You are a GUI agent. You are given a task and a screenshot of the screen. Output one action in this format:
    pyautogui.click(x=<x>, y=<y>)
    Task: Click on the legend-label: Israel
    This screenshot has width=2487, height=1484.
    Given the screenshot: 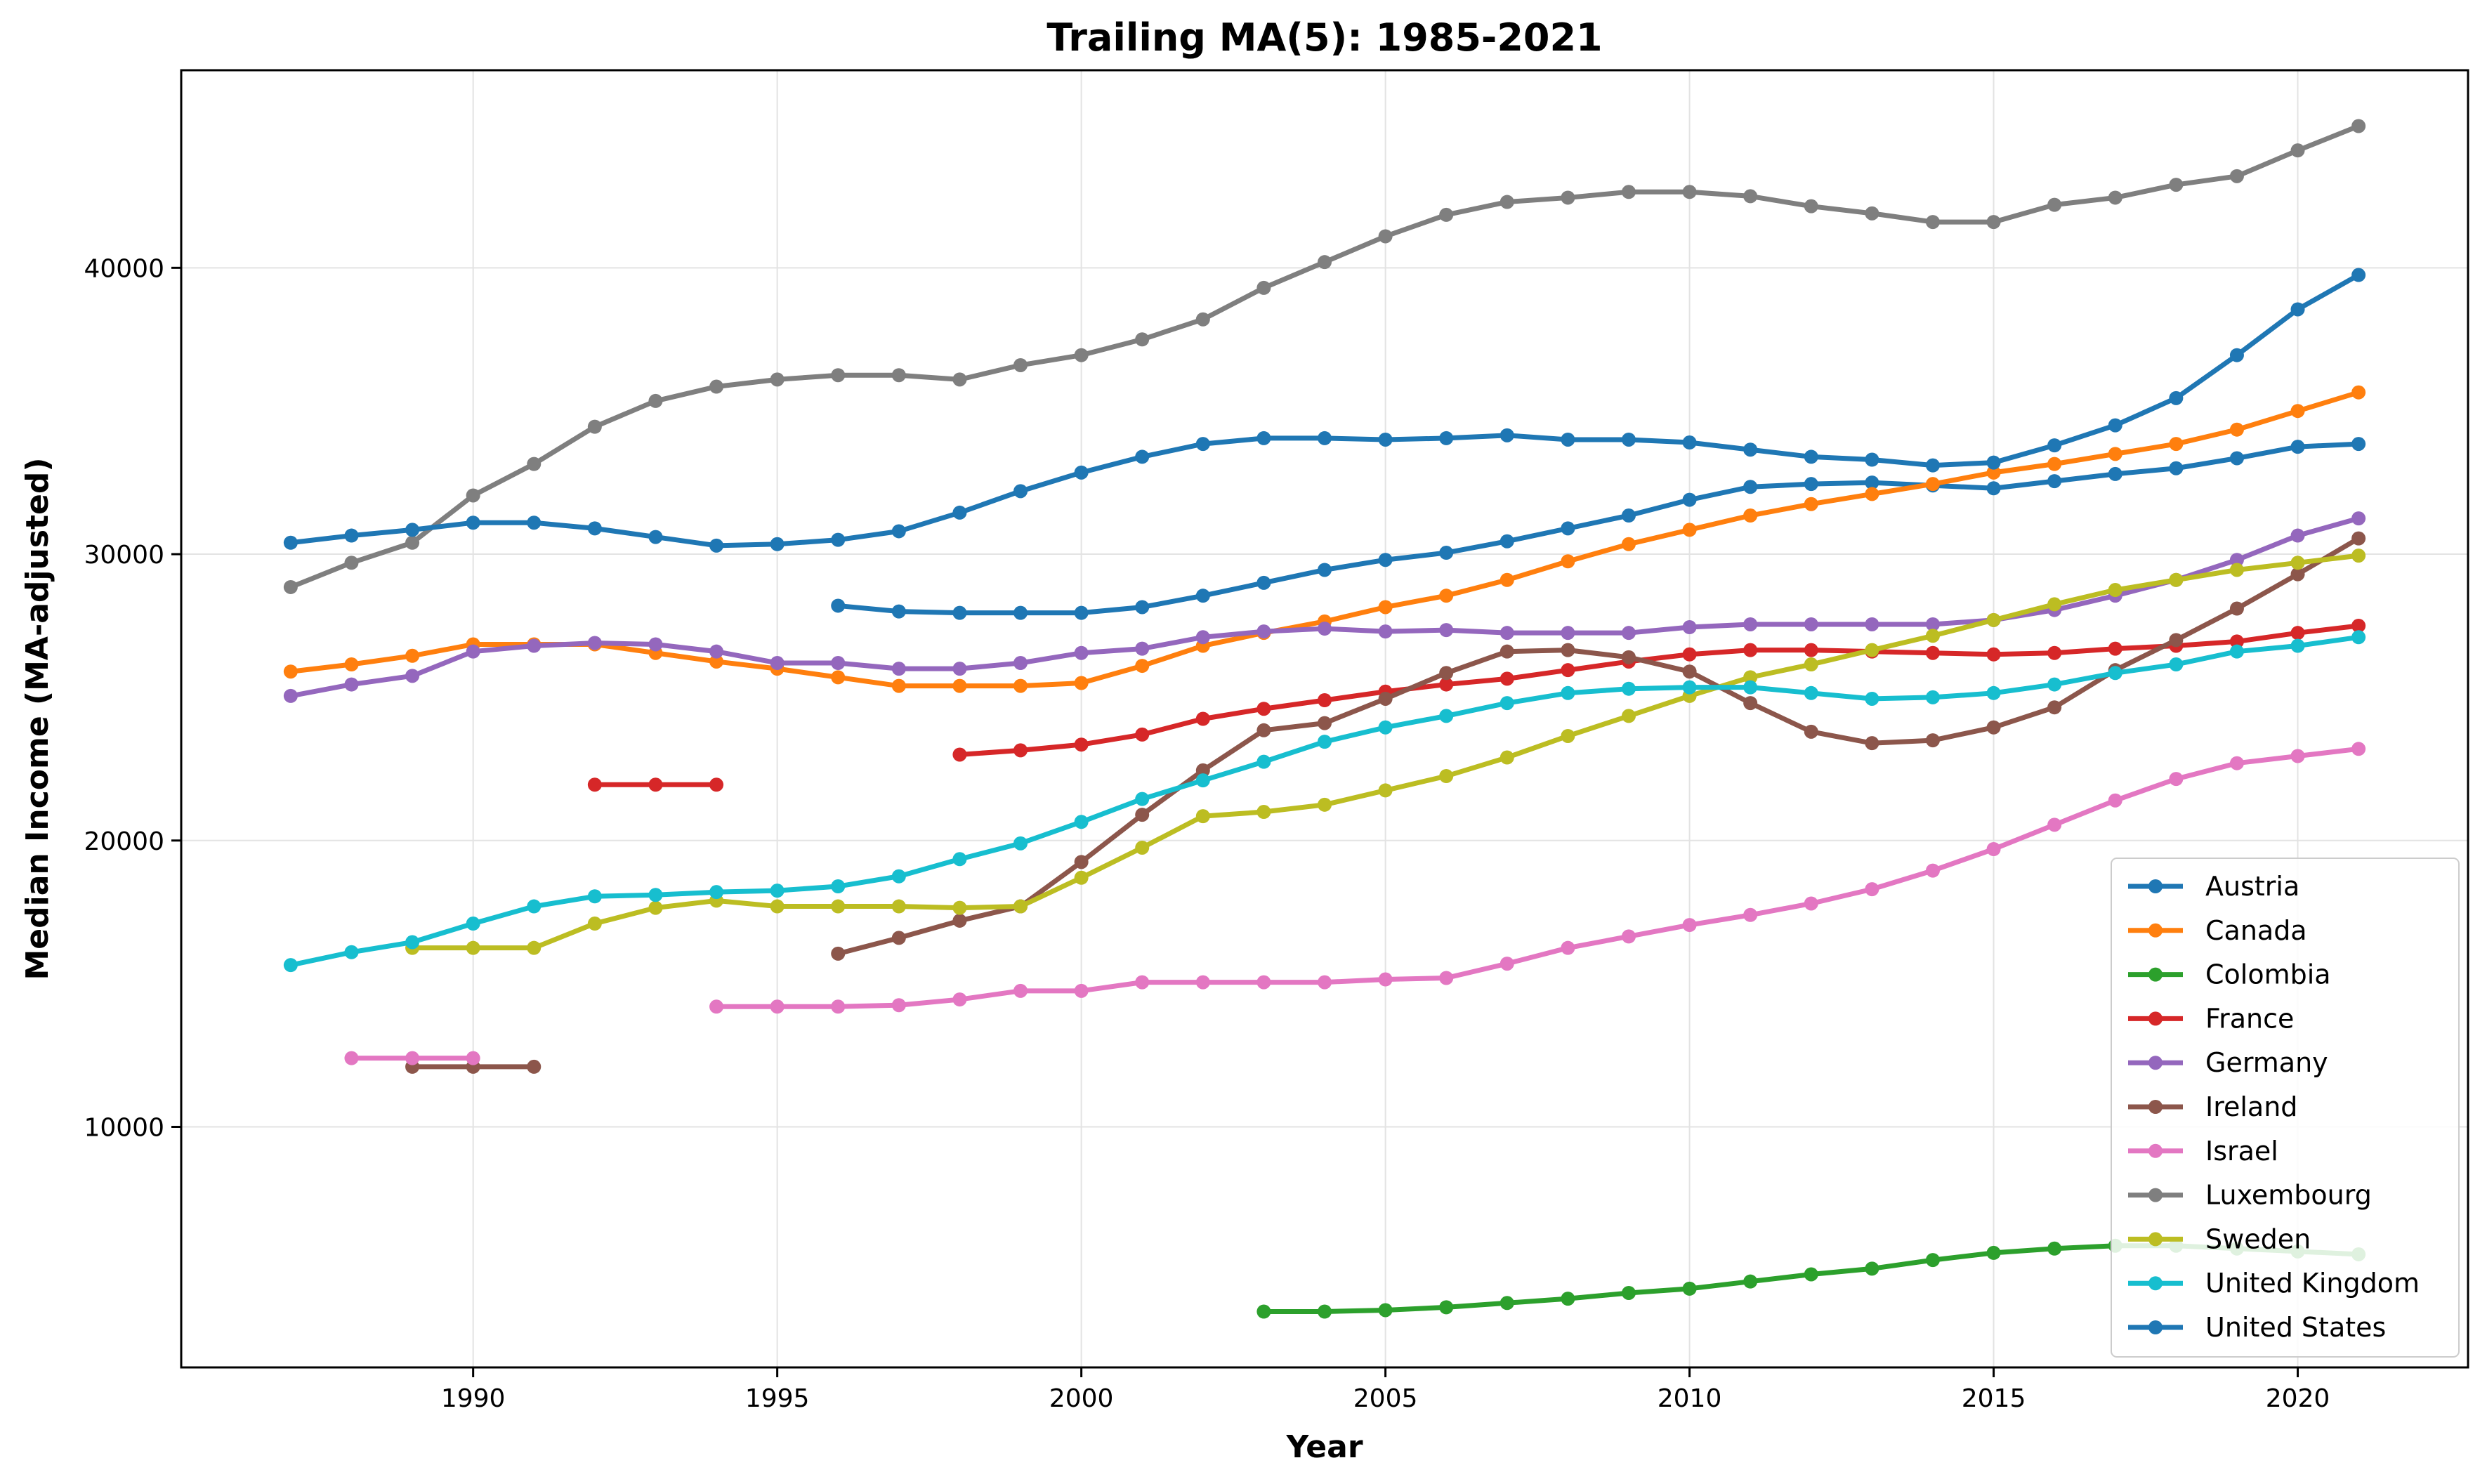 What is the action you would take?
    pyautogui.click(x=2241, y=1151)
    